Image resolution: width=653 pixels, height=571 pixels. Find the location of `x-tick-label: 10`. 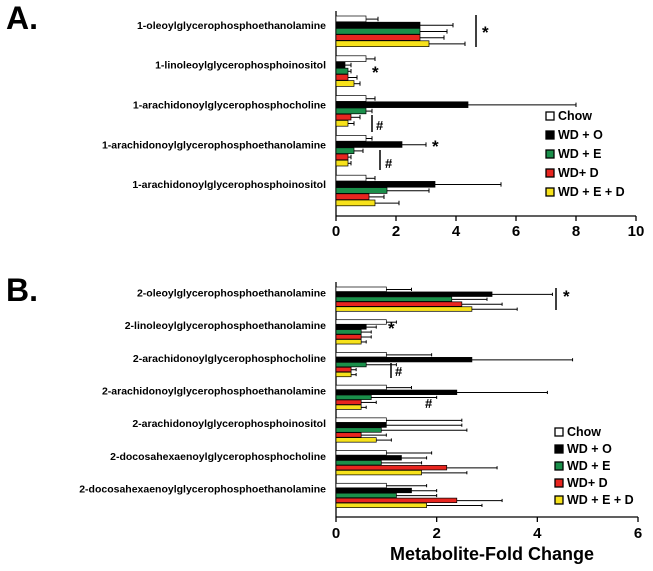

x-tick-label: 10 is located at coordinates (636, 231).